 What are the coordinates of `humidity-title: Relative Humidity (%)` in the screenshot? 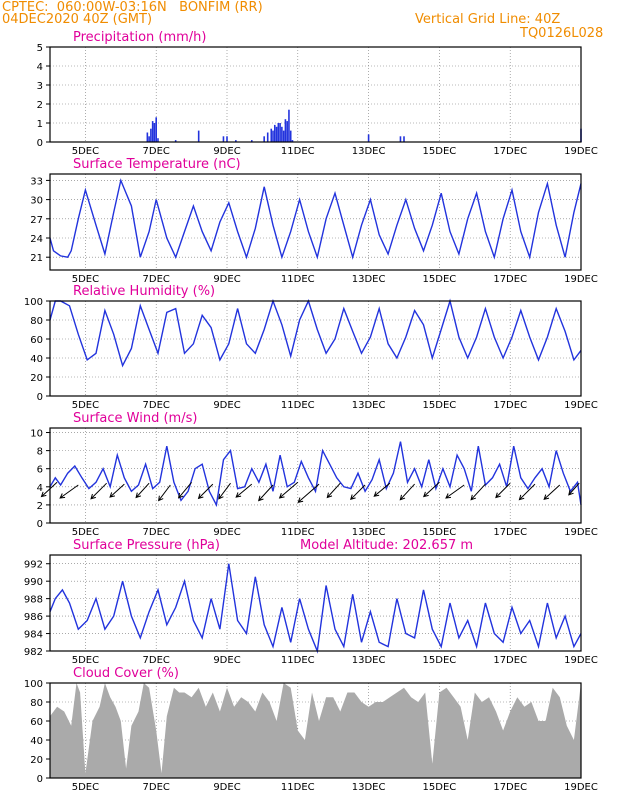 It's located at (144, 291).